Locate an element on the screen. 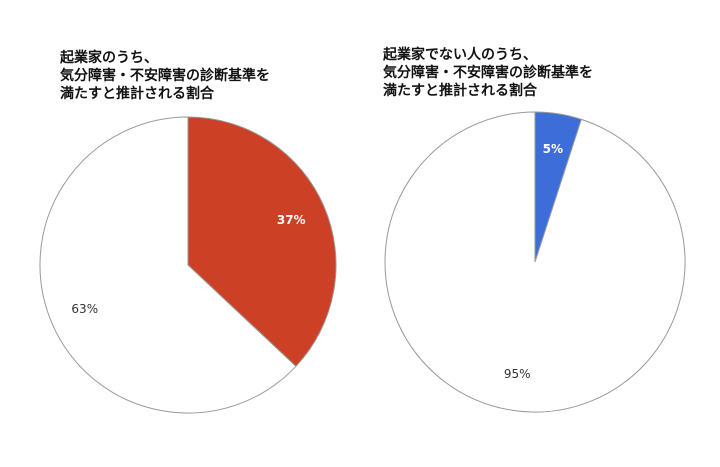 The image size is (720, 467). chart-title: 起業家のうち、 is located at coordinates (108, 57).